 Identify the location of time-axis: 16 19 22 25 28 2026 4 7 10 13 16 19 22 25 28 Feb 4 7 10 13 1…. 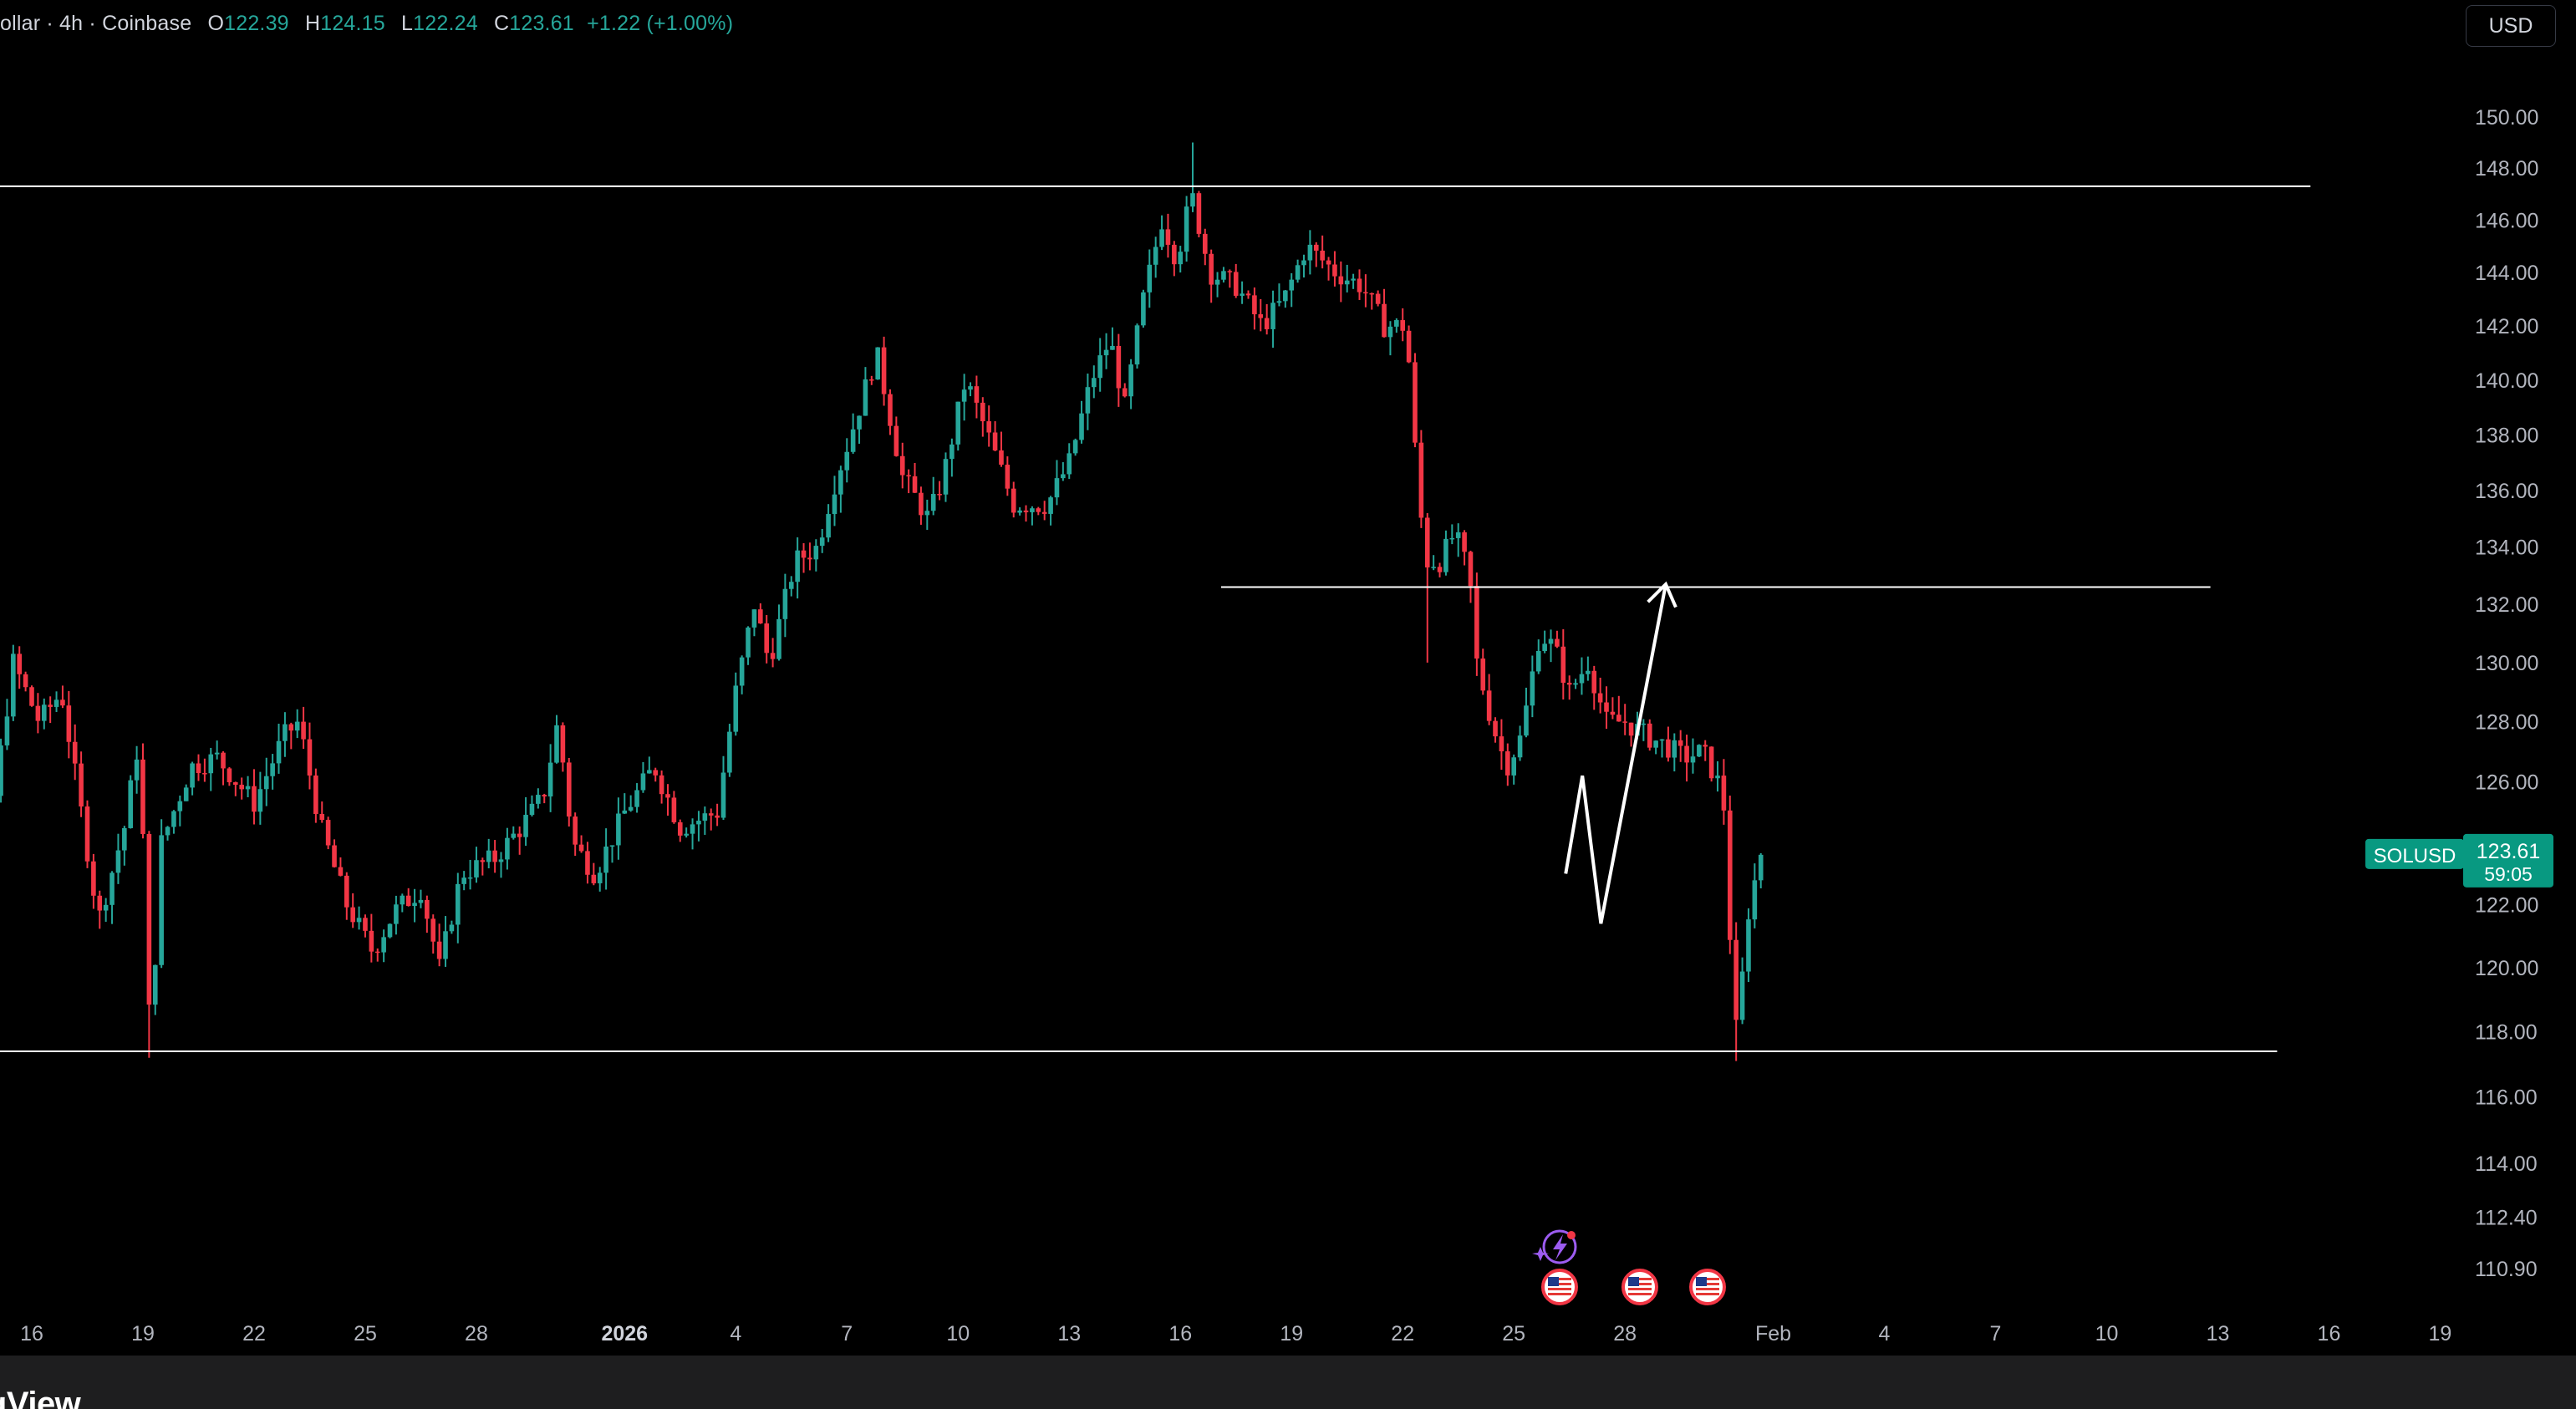
(1235, 1333).